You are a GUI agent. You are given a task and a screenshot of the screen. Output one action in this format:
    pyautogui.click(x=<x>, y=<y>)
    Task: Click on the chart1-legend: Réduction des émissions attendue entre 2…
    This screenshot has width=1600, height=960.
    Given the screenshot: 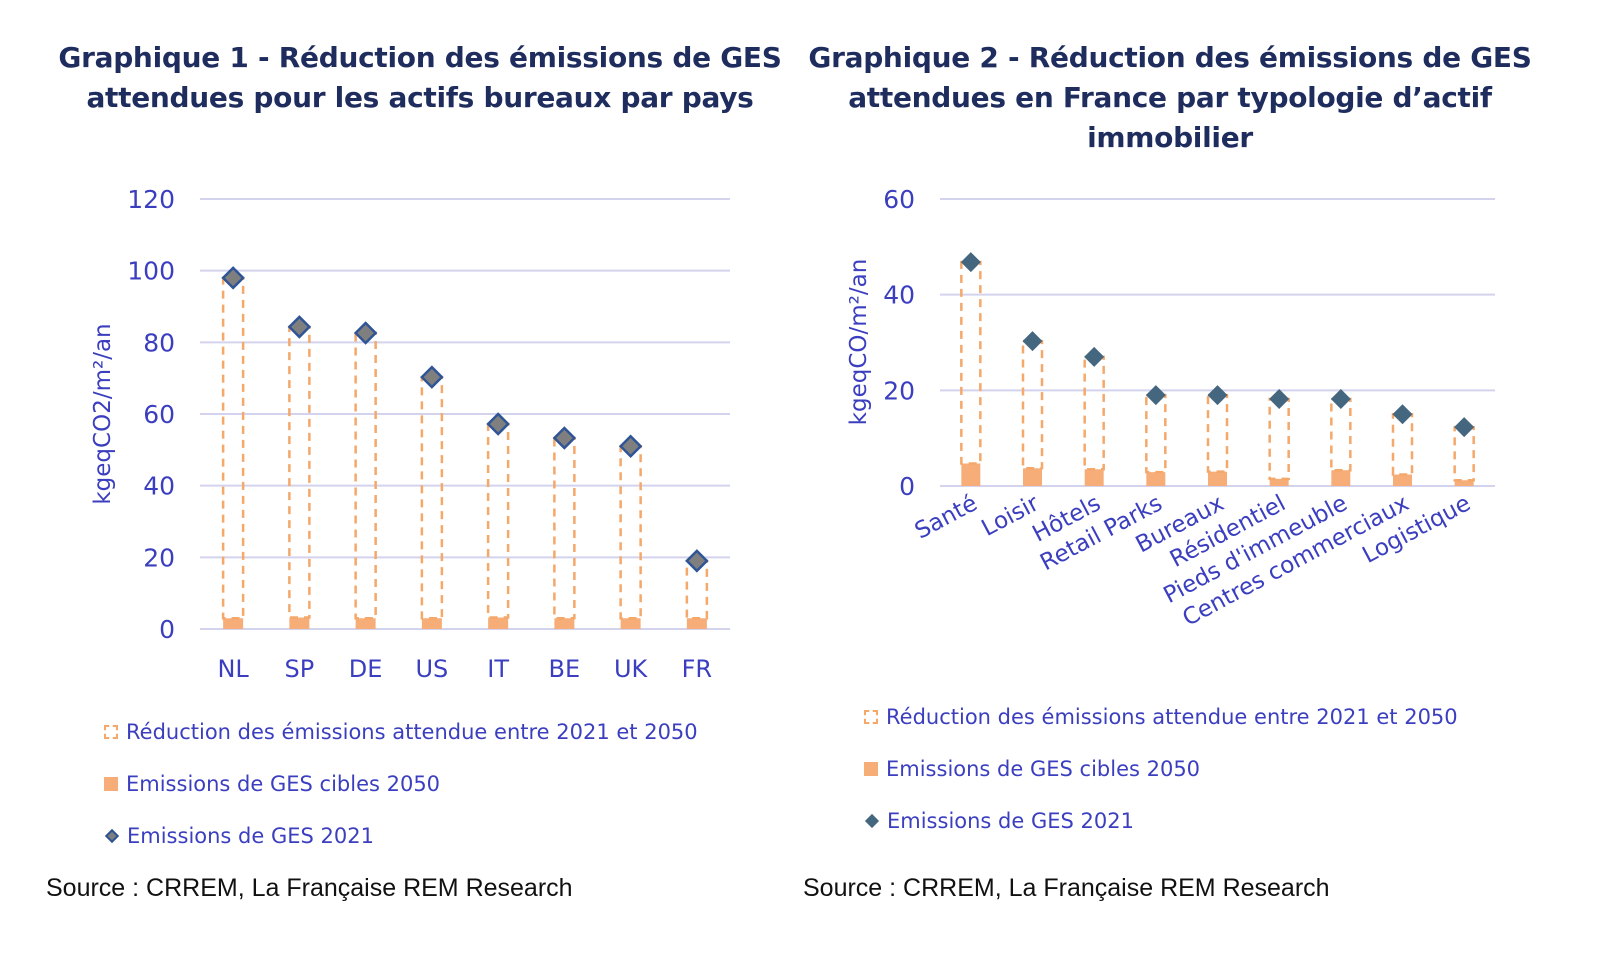 What is the action you would take?
    pyautogui.click(x=401, y=784)
    